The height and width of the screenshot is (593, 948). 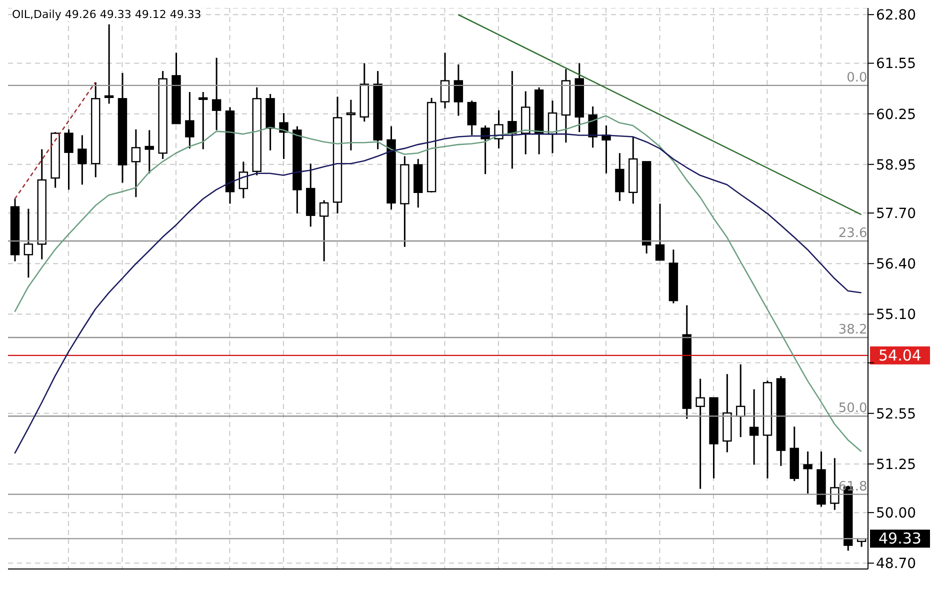 I want to click on y-tick-label: 56.40, so click(x=896, y=264).